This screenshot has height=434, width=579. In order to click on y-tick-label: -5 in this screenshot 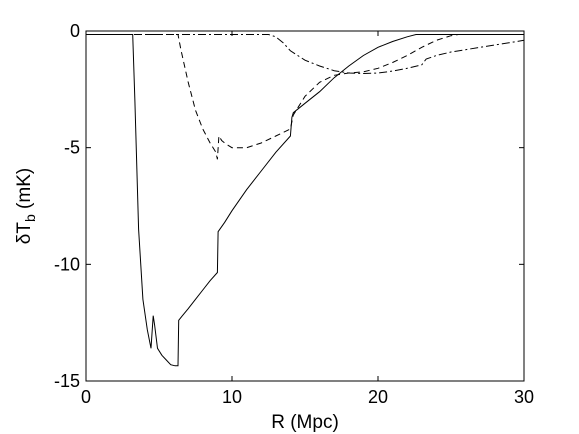, I will do `click(72, 148)`.